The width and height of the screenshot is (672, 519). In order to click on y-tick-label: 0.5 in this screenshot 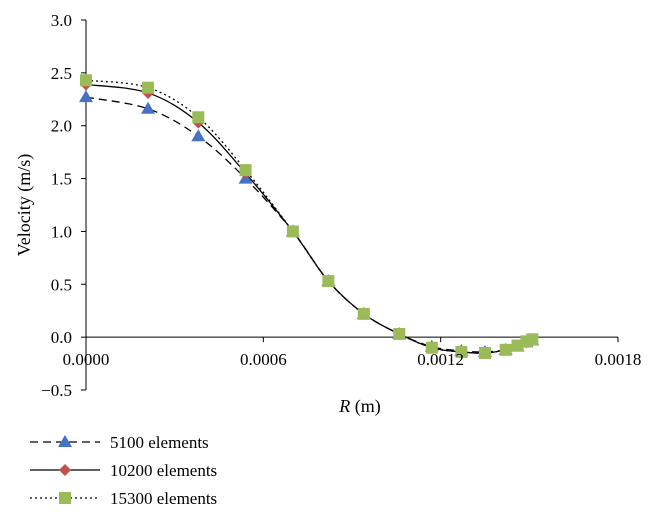, I will do `click(61, 284)`.